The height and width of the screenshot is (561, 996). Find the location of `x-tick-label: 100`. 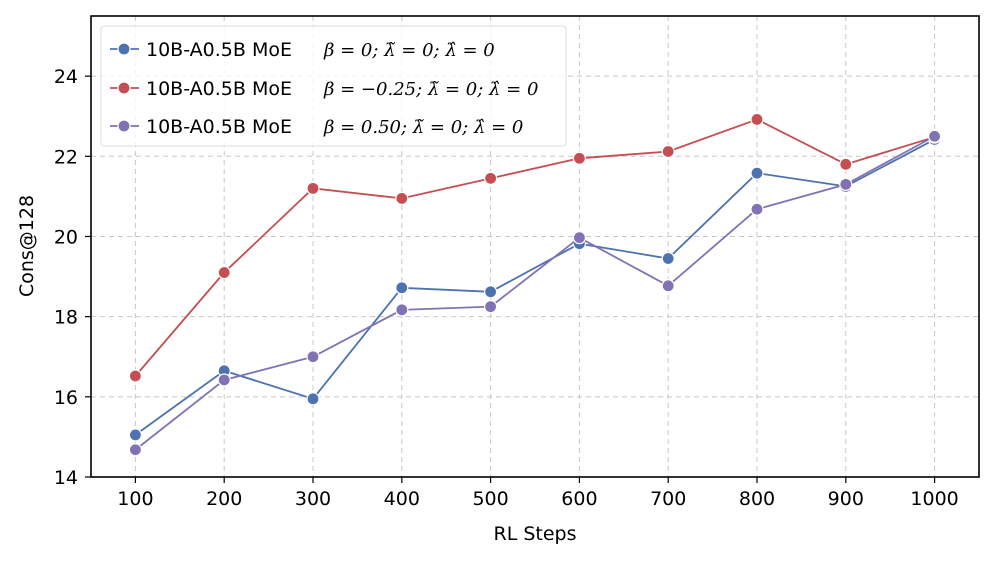

x-tick-label: 100 is located at coordinates (135, 499).